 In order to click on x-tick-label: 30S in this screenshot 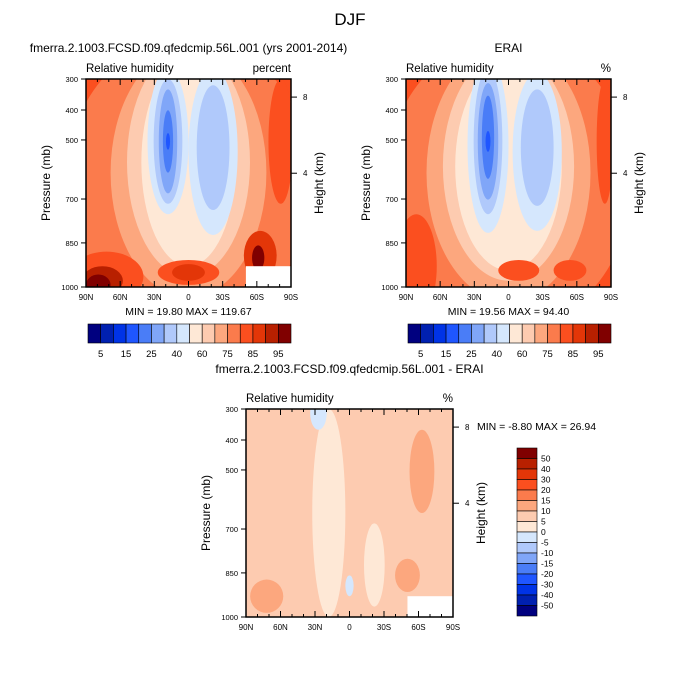, I will do `click(384, 627)`.